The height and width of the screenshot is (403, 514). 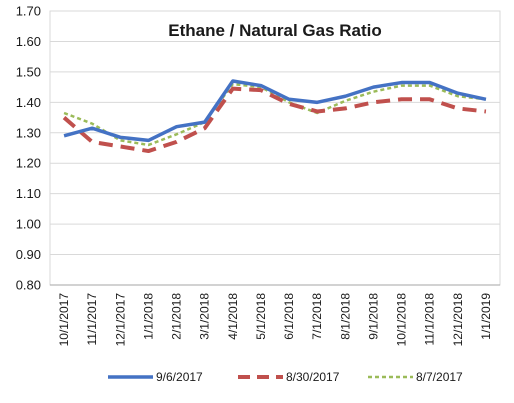 What do you see at coordinates (28, 285) in the screenshot?
I see `y-tick-label: 0.80` at bounding box center [28, 285].